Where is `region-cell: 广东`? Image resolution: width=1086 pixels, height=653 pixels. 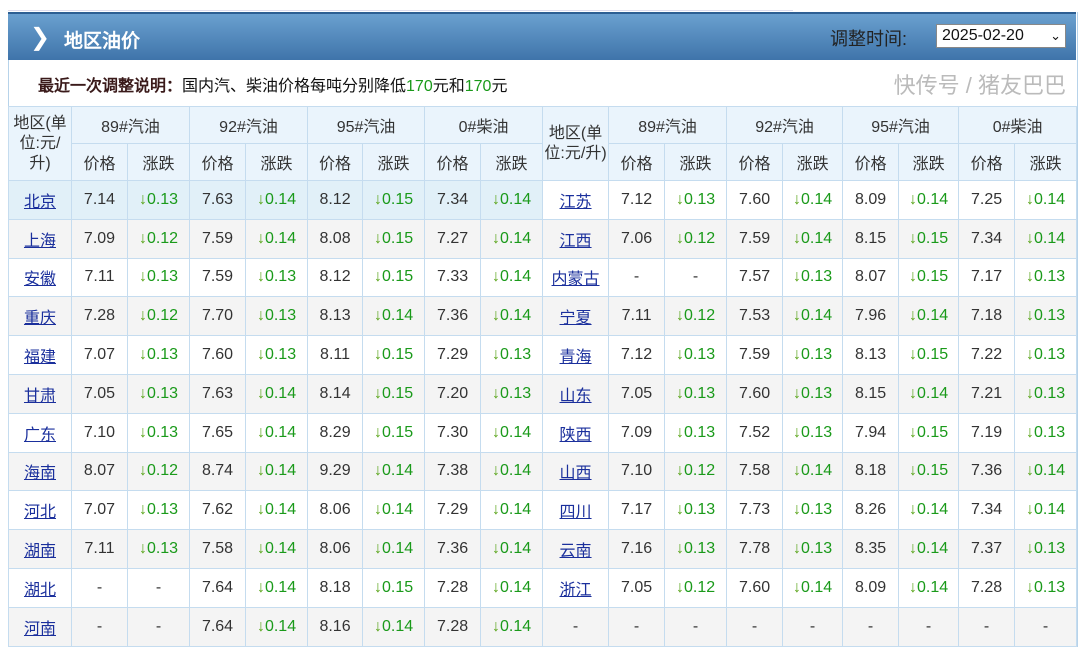 region-cell: 广东 is located at coordinates (40, 432).